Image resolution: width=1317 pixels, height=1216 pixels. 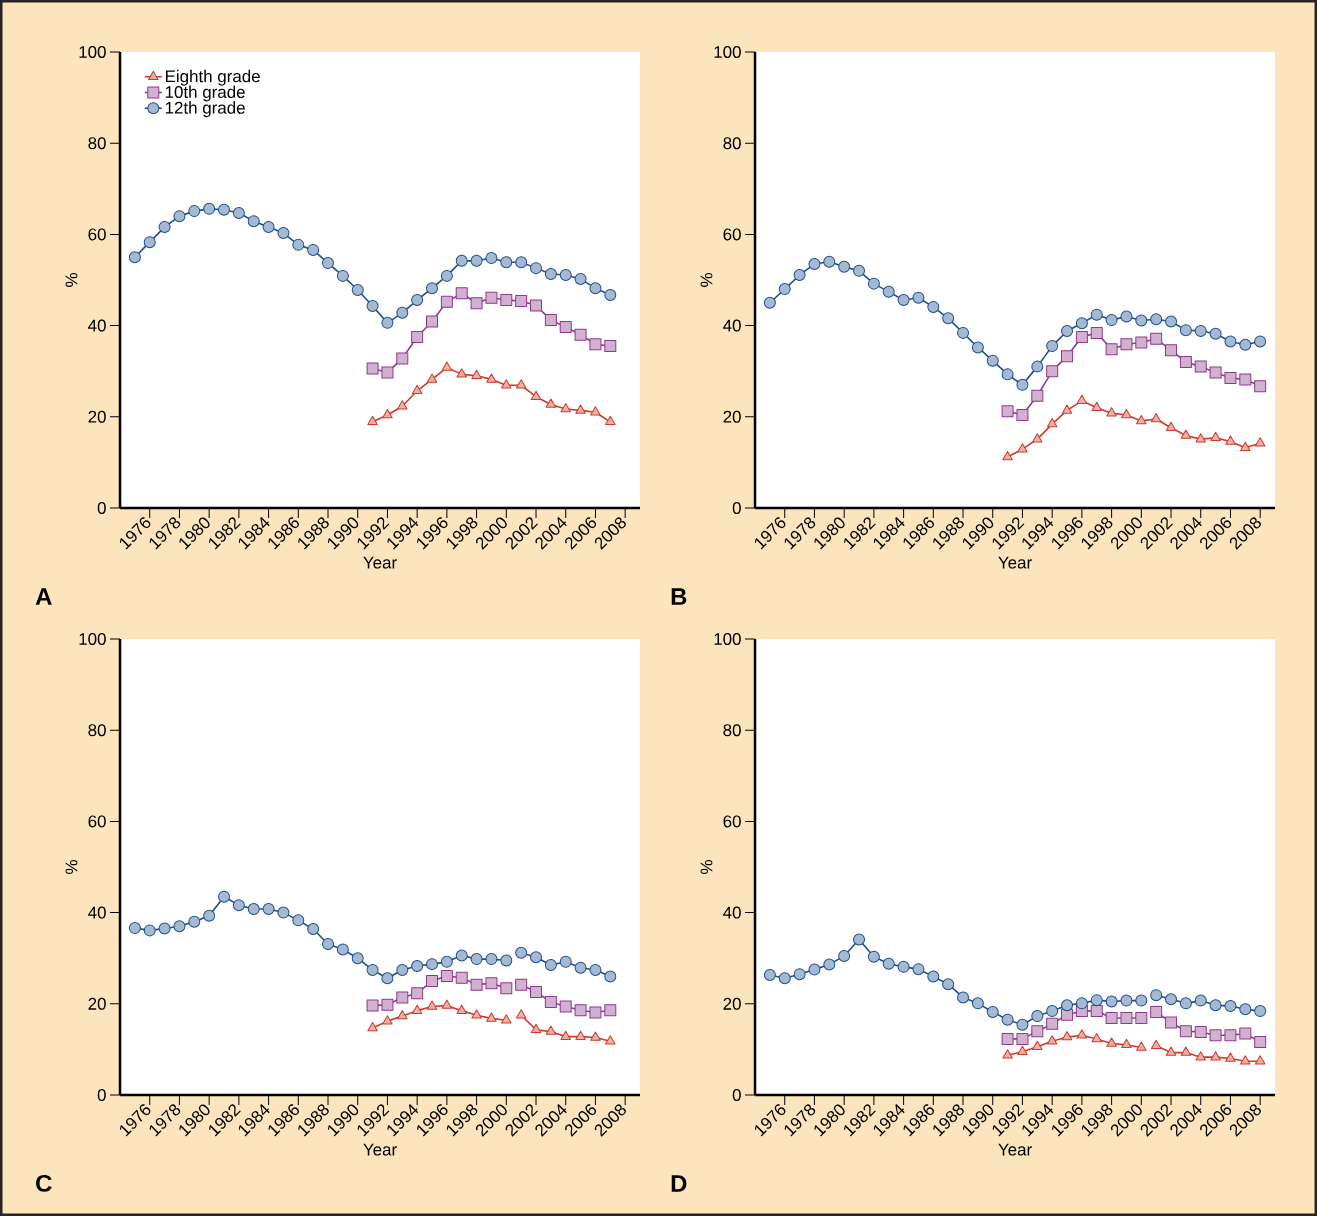 I want to click on y-tick-label: 100, so click(x=727, y=51).